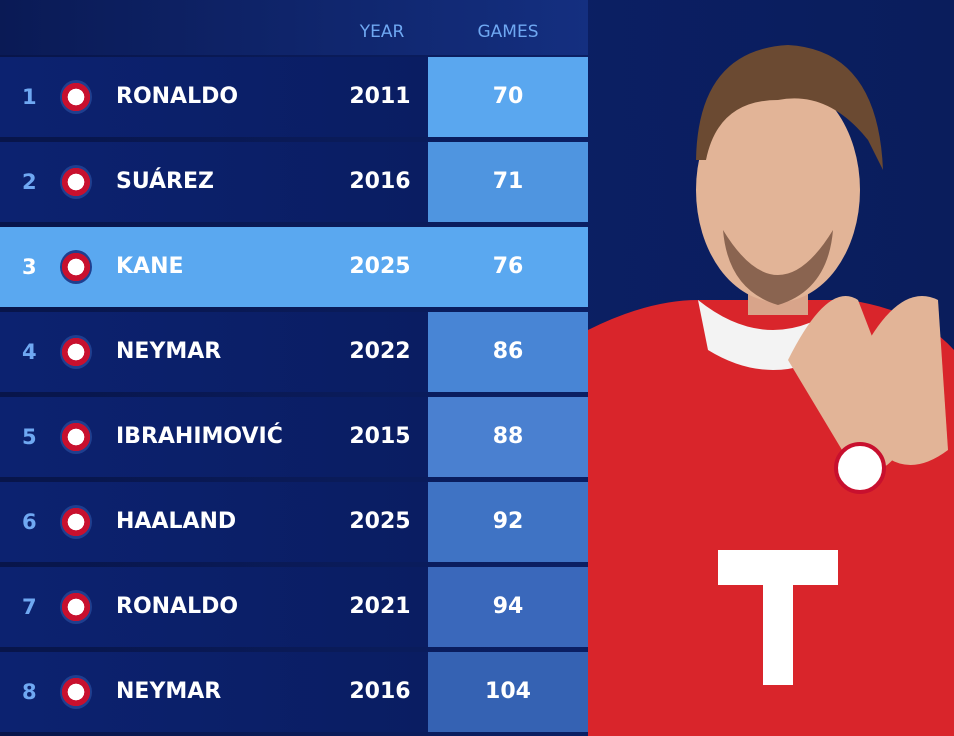 The width and height of the screenshot is (954, 736). What do you see at coordinates (294, 182) in the screenshot?
I see `table-row: 2 SUÁREZ 2016 71` at bounding box center [294, 182].